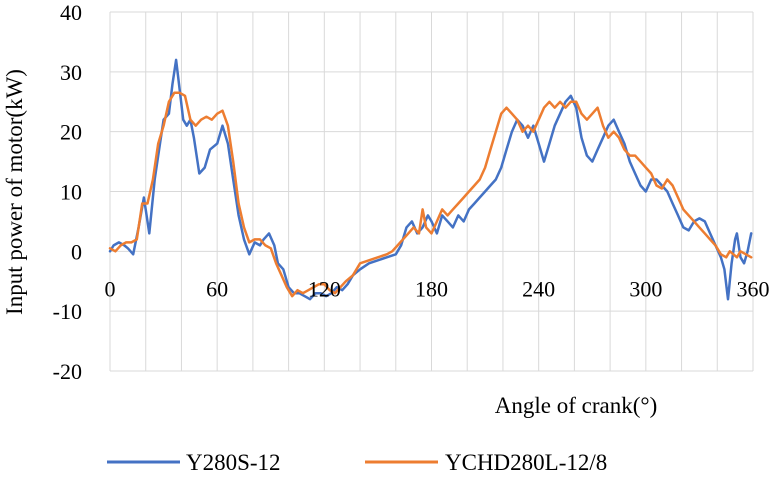  Describe the element at coordinates (217, 288) in the screenshot. I see `x-tick-label: 60` at that location.